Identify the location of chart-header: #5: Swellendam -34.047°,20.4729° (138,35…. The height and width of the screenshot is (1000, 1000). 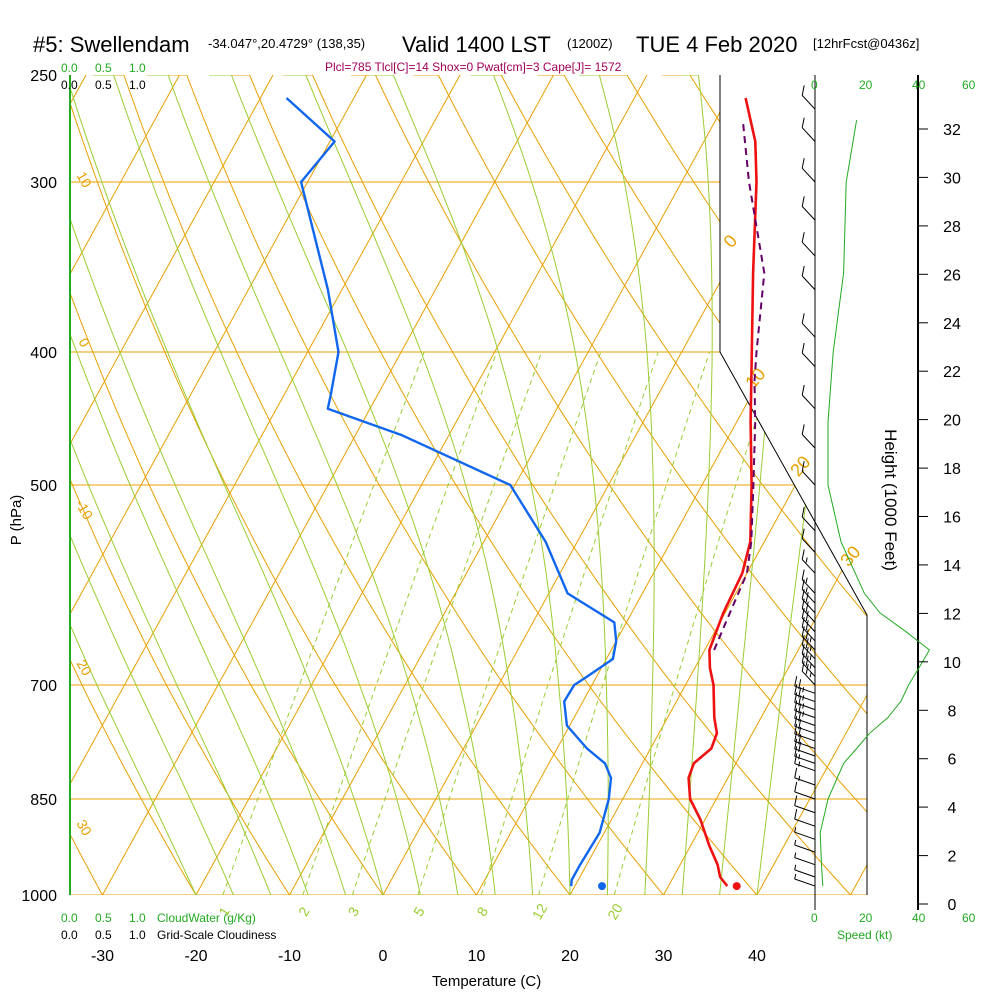
(476, 53).